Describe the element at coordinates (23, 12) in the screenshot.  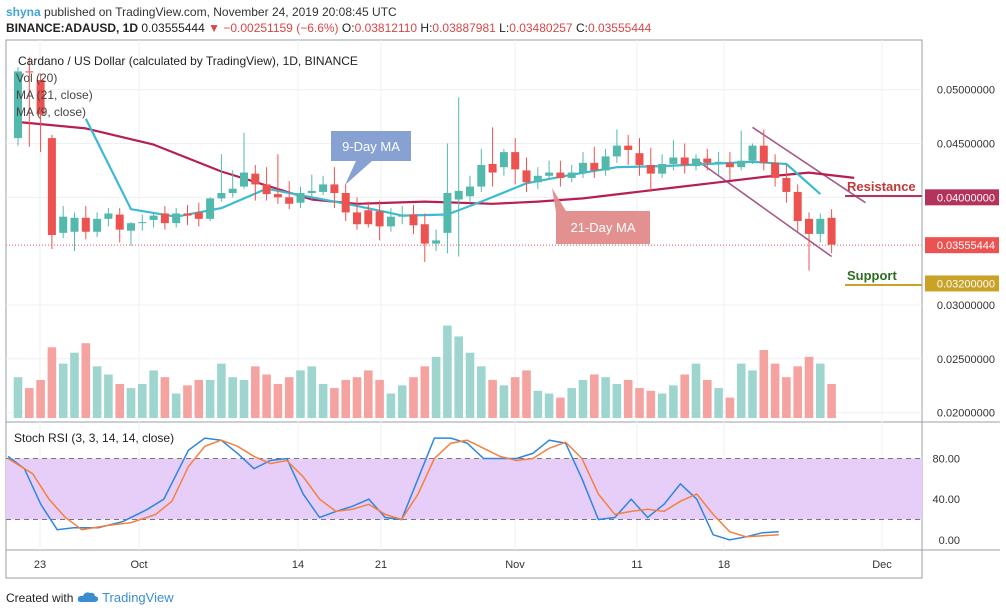
I see `author-name: shyna` at that location.